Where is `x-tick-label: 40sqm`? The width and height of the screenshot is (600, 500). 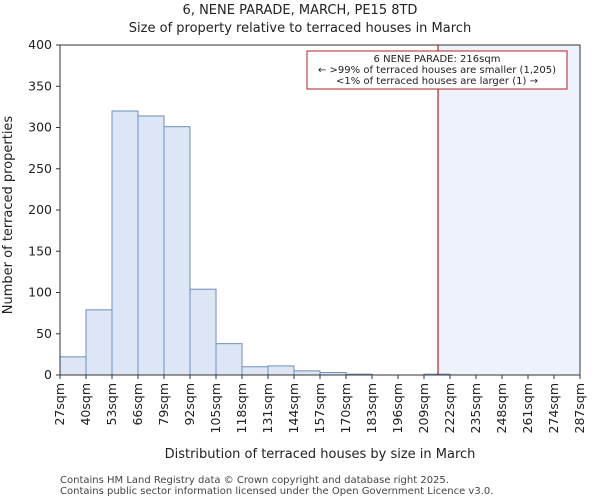 x-tick-label: 40sqm is located at coordinates (85, 404).